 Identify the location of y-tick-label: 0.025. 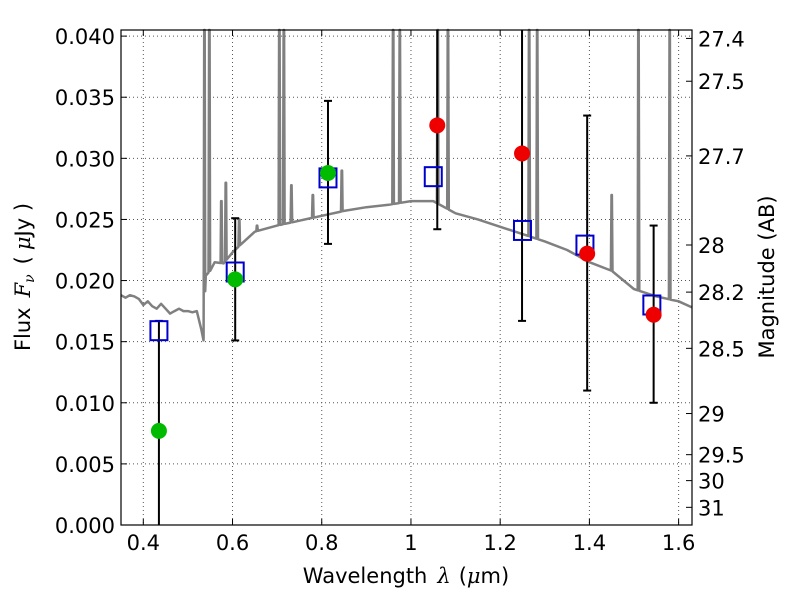
(85, 220).